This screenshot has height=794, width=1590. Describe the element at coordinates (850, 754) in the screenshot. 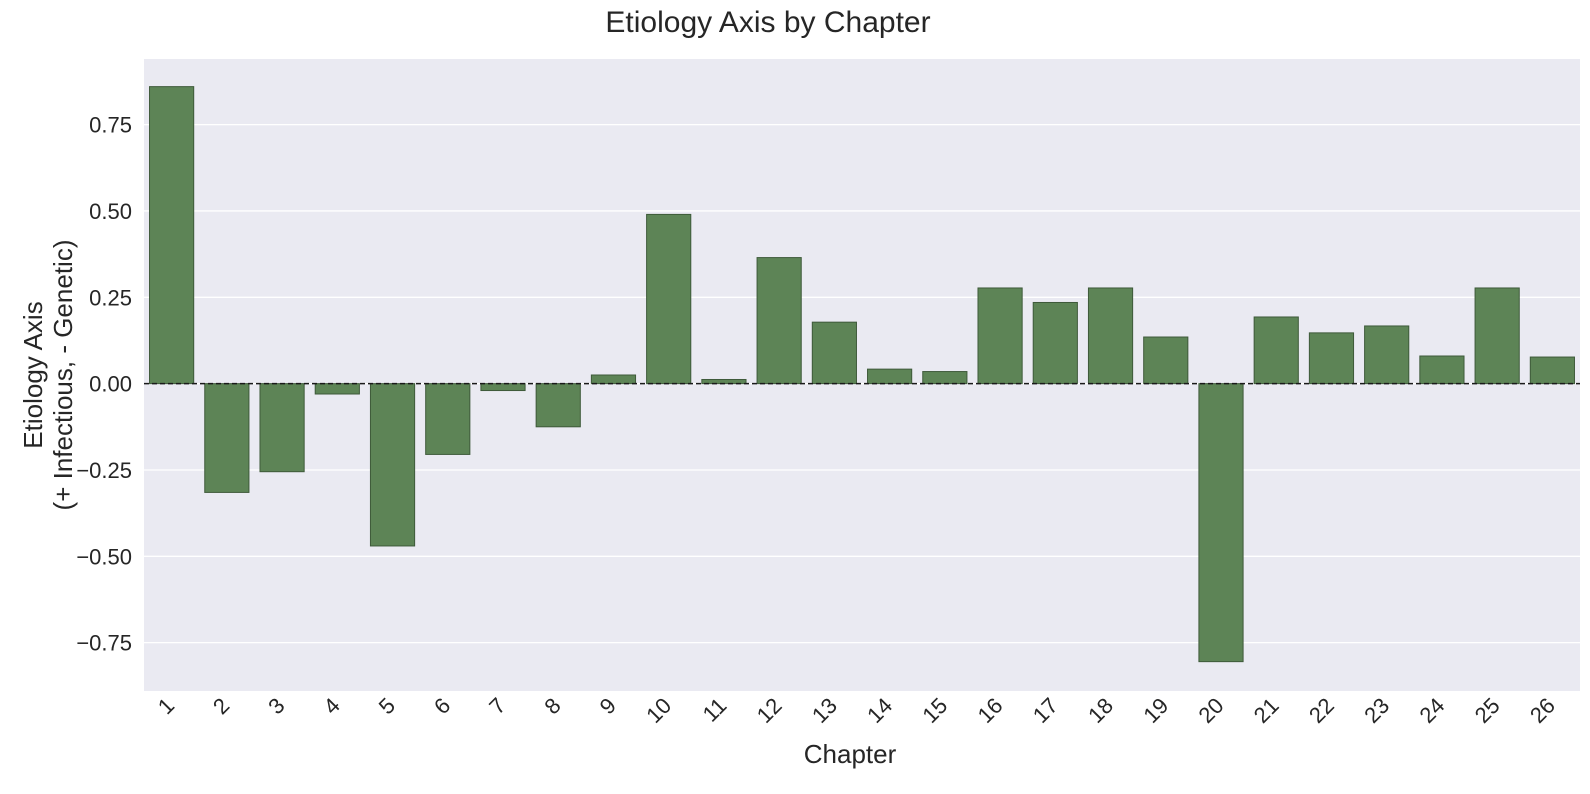

I see `x-axis-label: Chapter` at that location.